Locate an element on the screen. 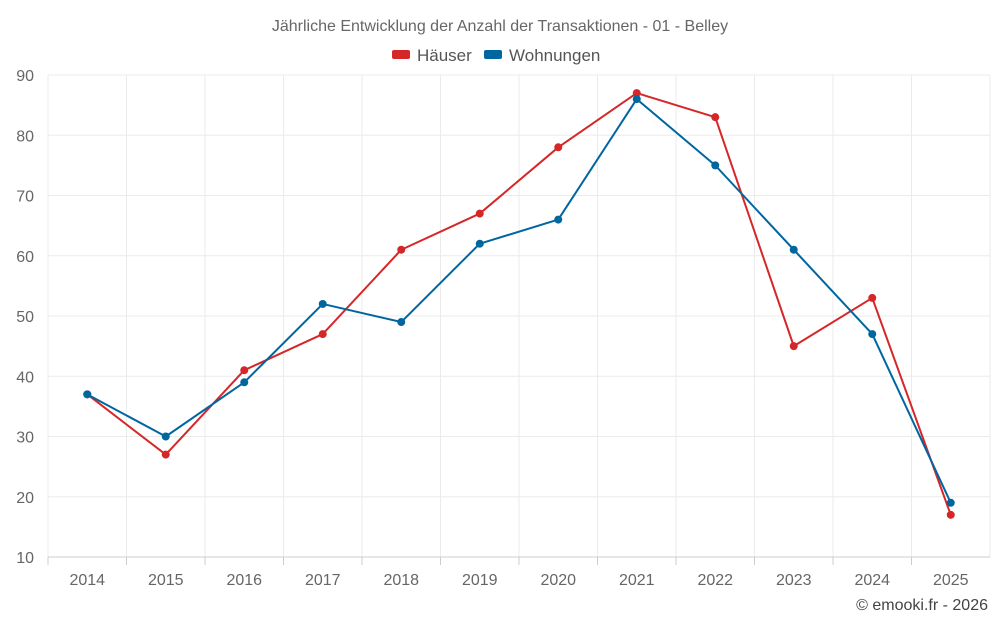  legend-label-wohnungen: Wohnungen is located at coordinates (554, 55).